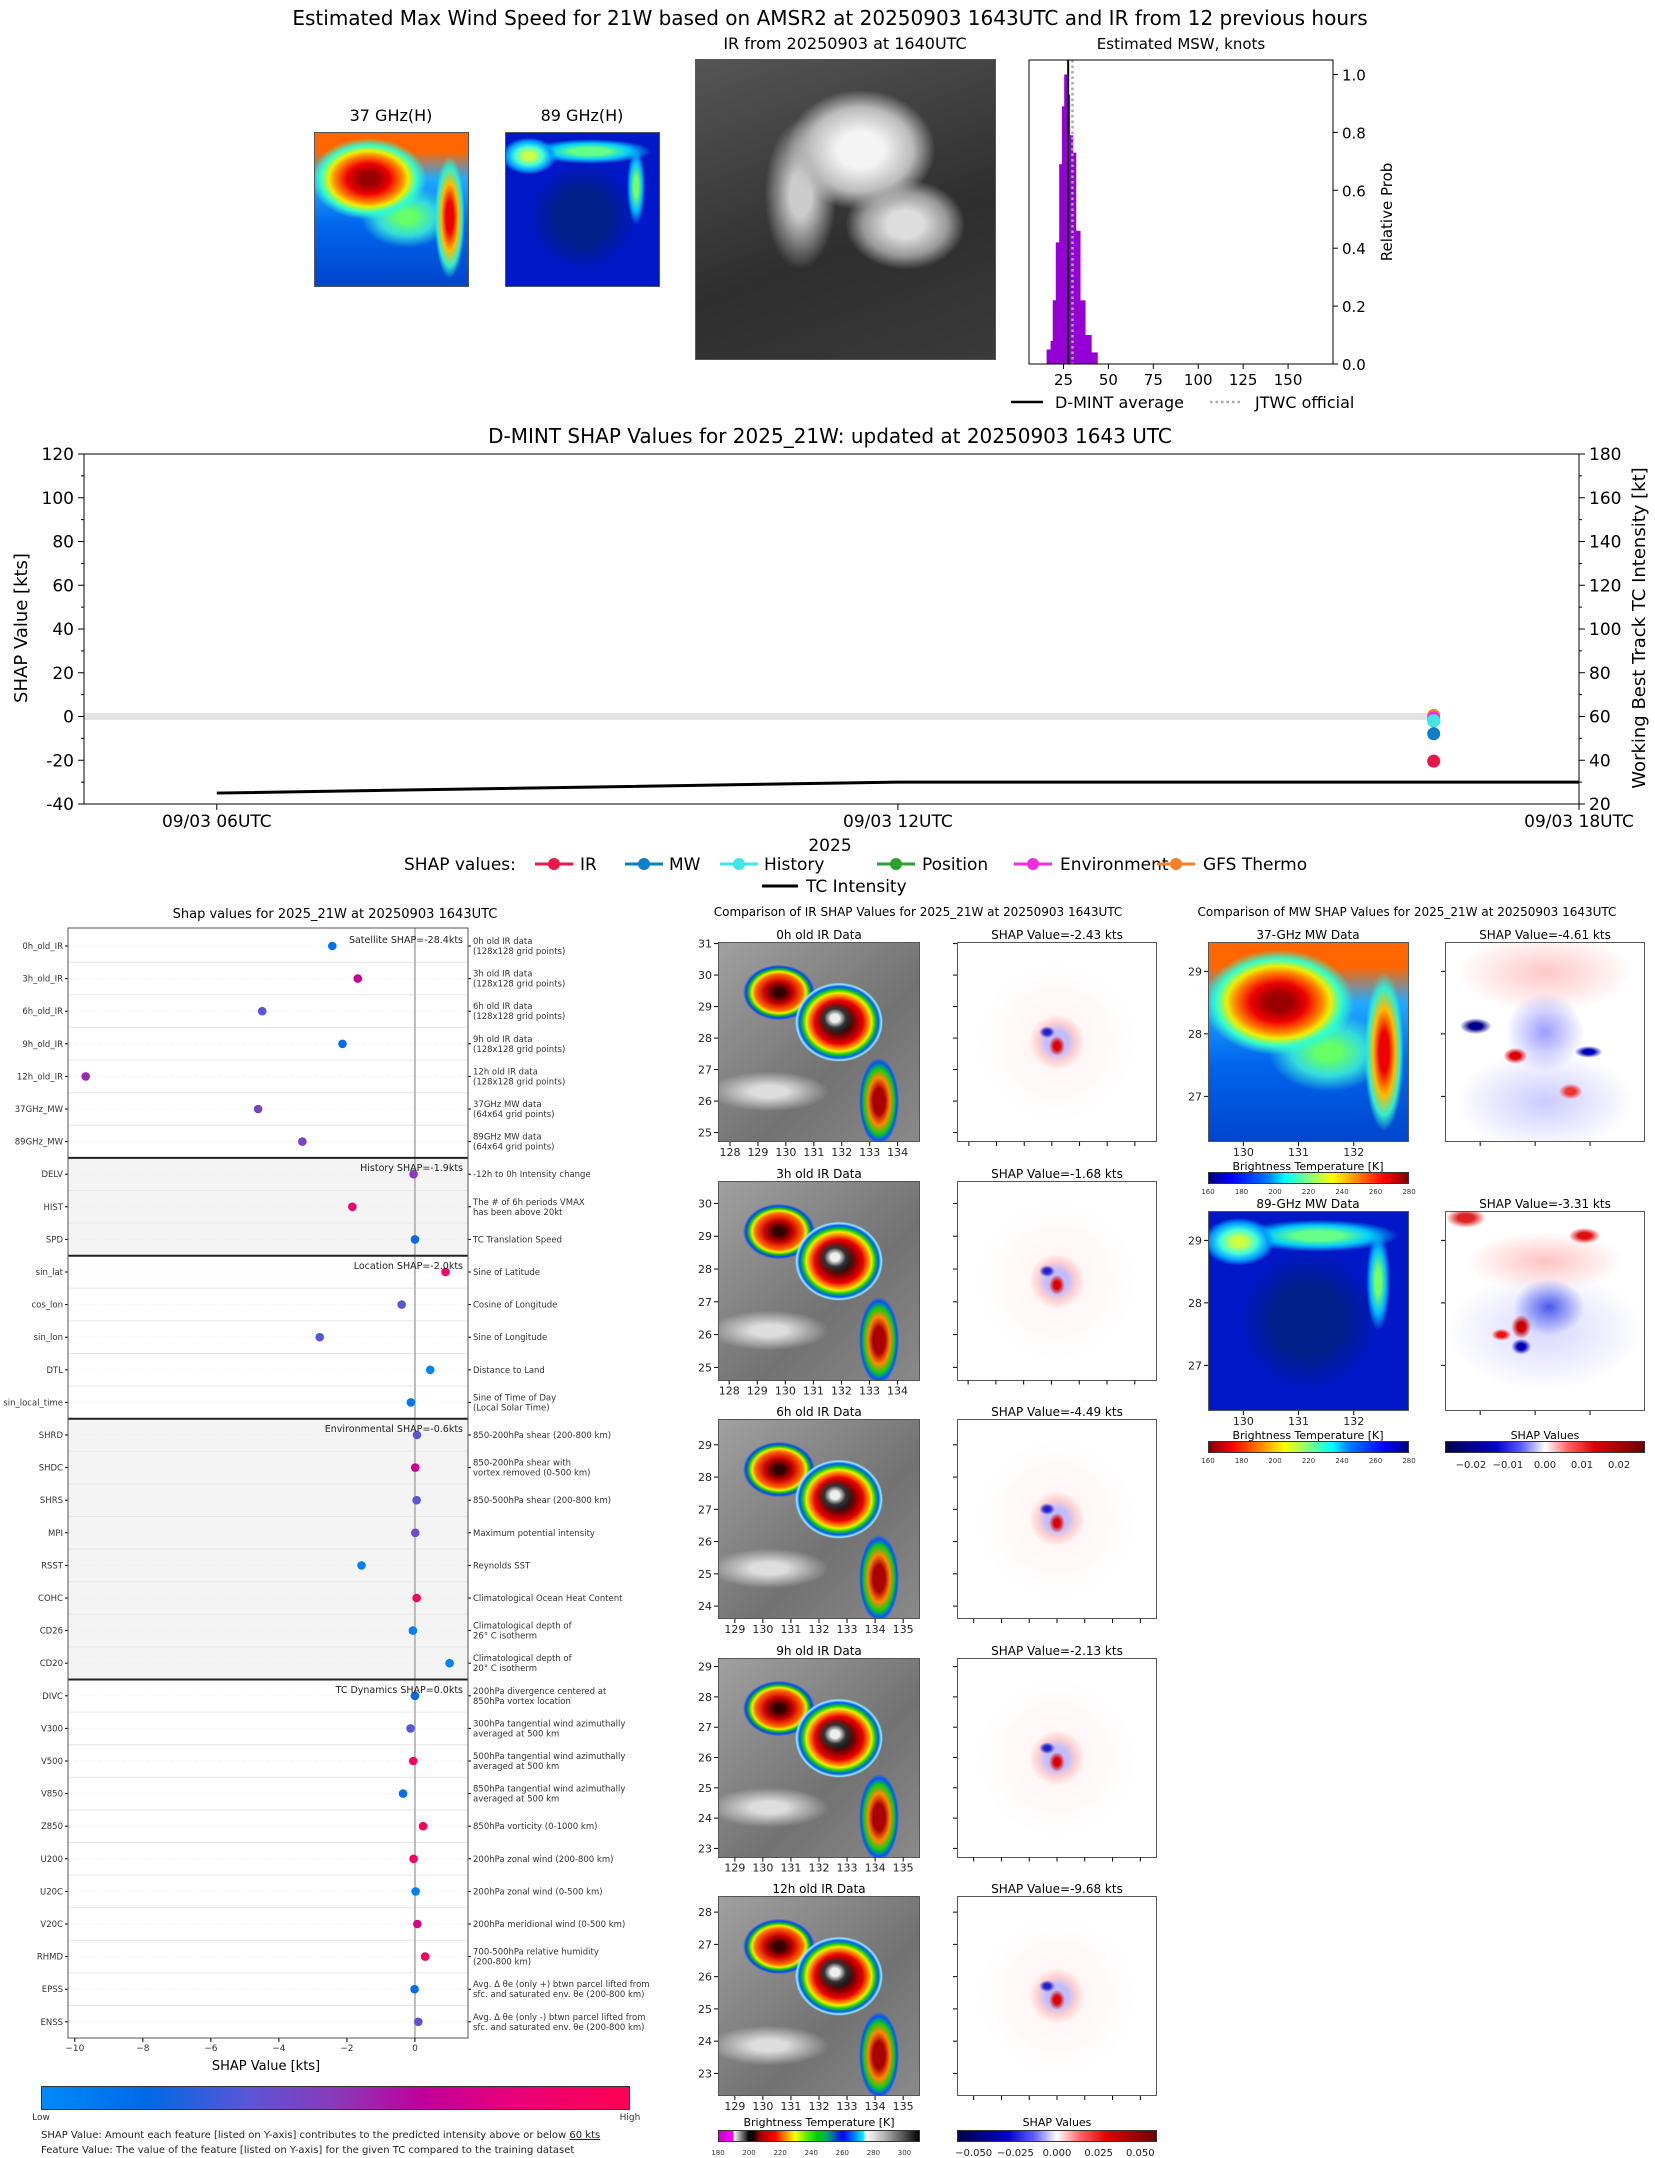 This screenshot has height=2158, width=1655. What do you see at coordinates (540, 1692) in the screenshot?
I see `shap-description-line: 200hPa divergence centered at` at bounding box center [540, 1692].